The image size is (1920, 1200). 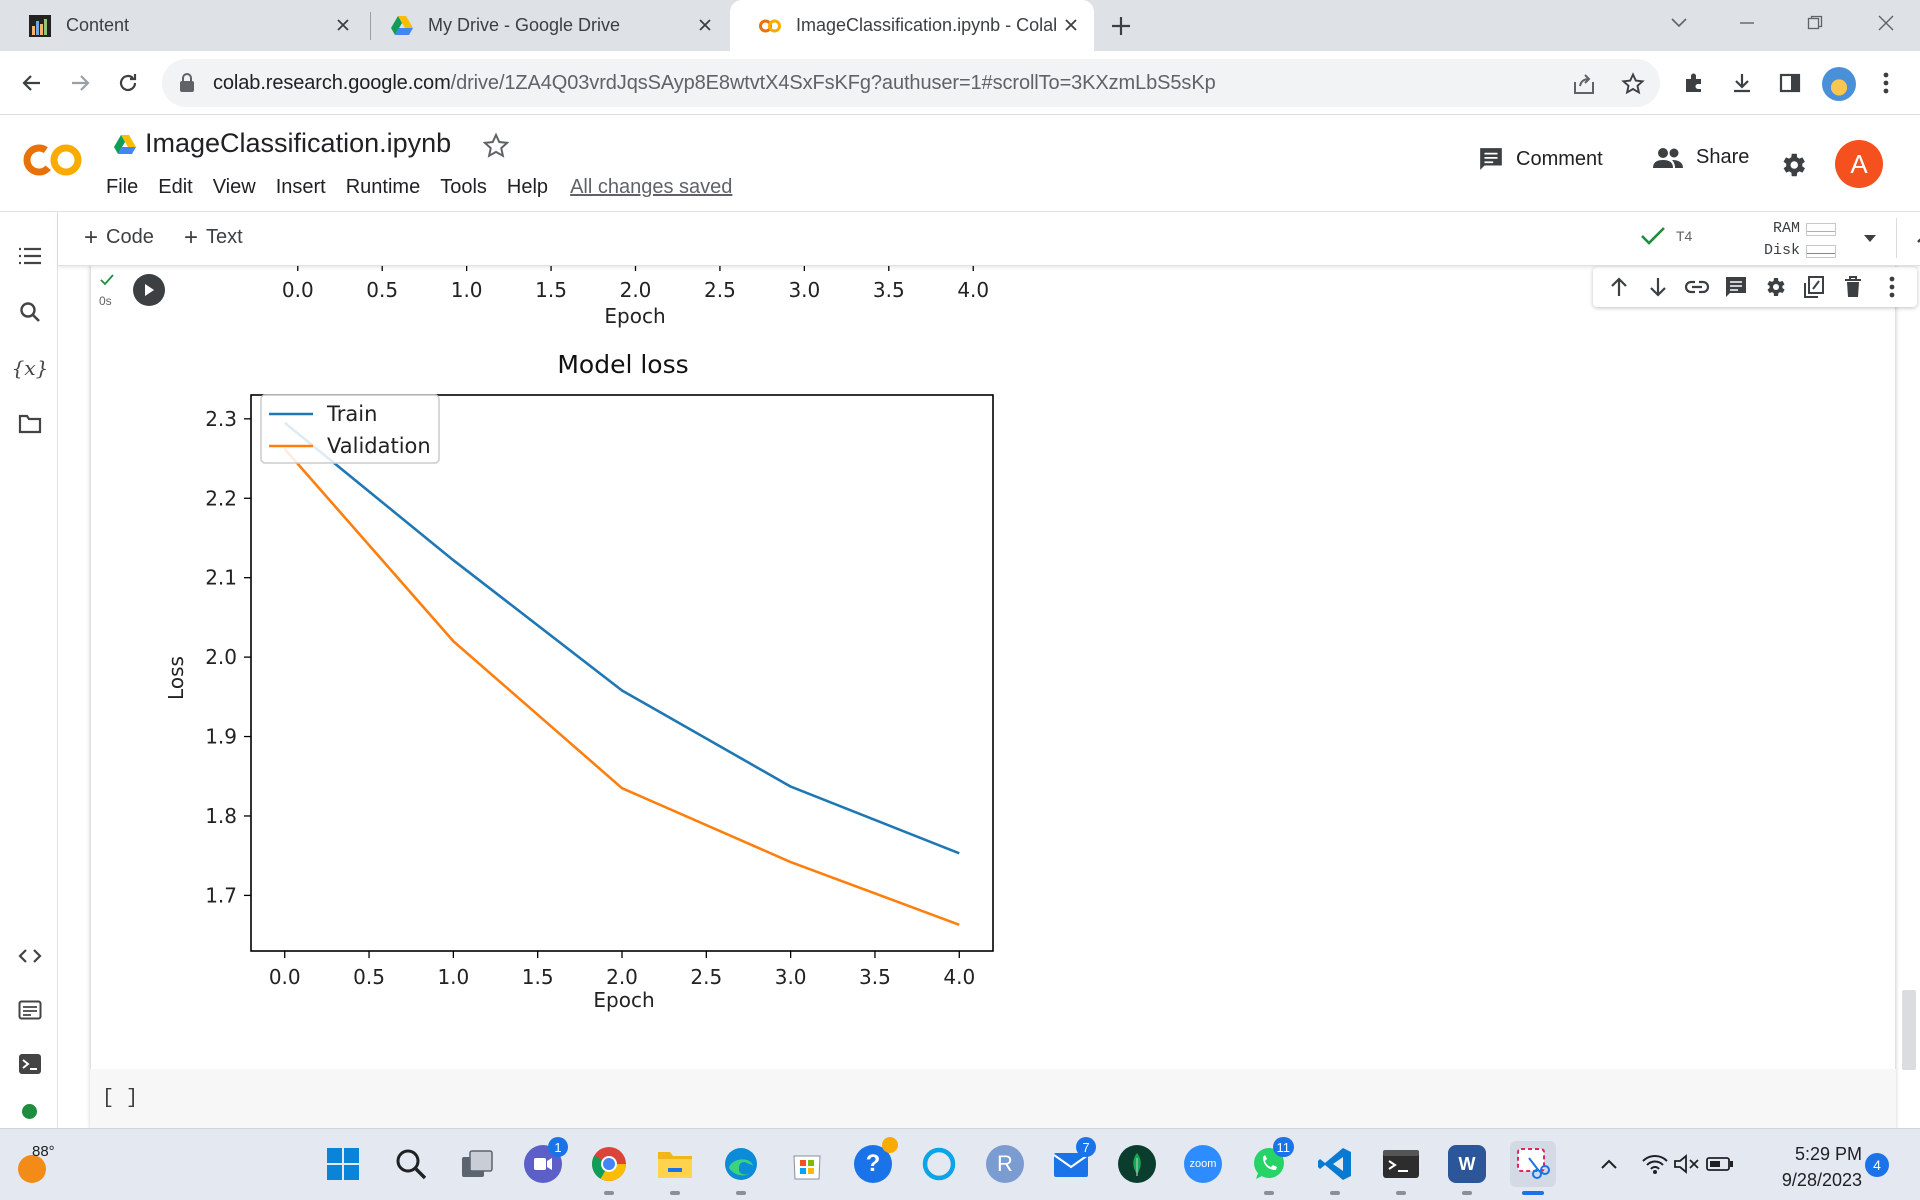 What do you see at coordinates (1775, 287) in the screenshot?
I see `cell-settings-icon` at bounding box center [1775, 287].